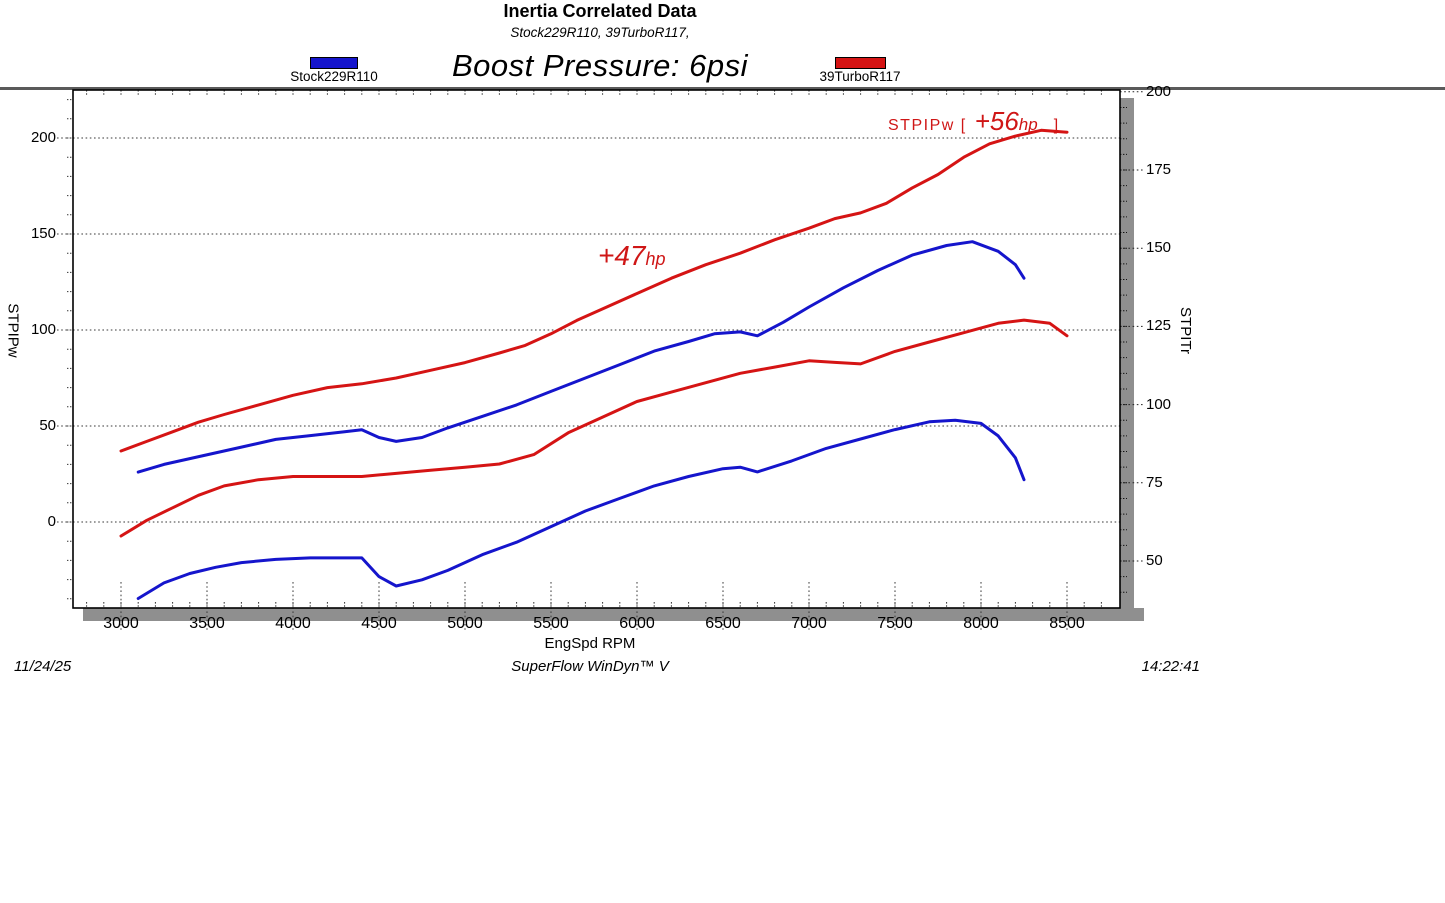 The height and width of the screenshot is (903, 1445). Describe the element at coordinates (1159, 169) in the screenshot. I see `right-tick-label-175: 175` at that location.